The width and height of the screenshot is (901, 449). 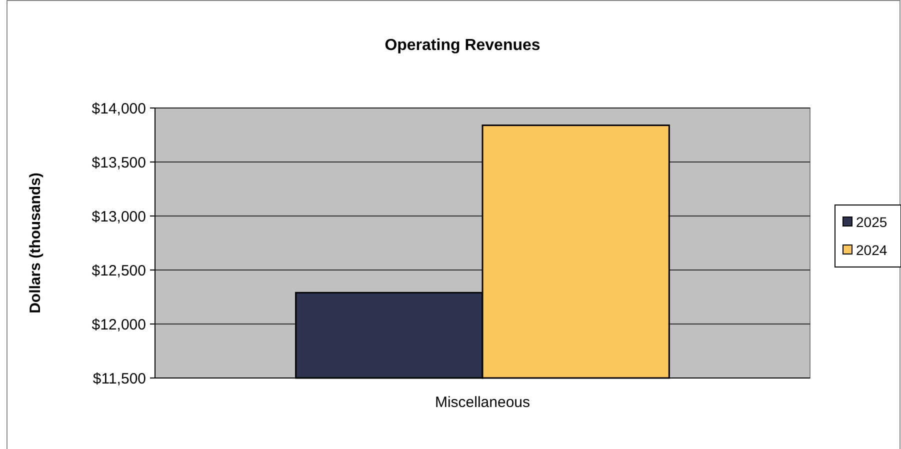 What do you see at coordinates (119, 163) in the screenshot?
I see `y-tick-label: $13,500` at bounding box center [119, 163].